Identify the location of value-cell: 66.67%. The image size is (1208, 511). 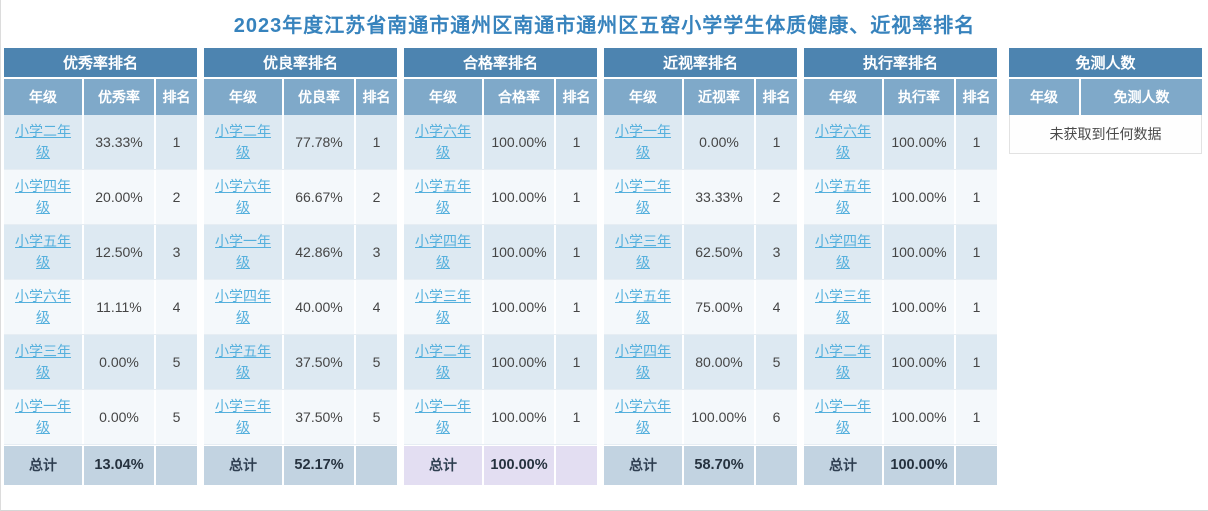
(320, 197).